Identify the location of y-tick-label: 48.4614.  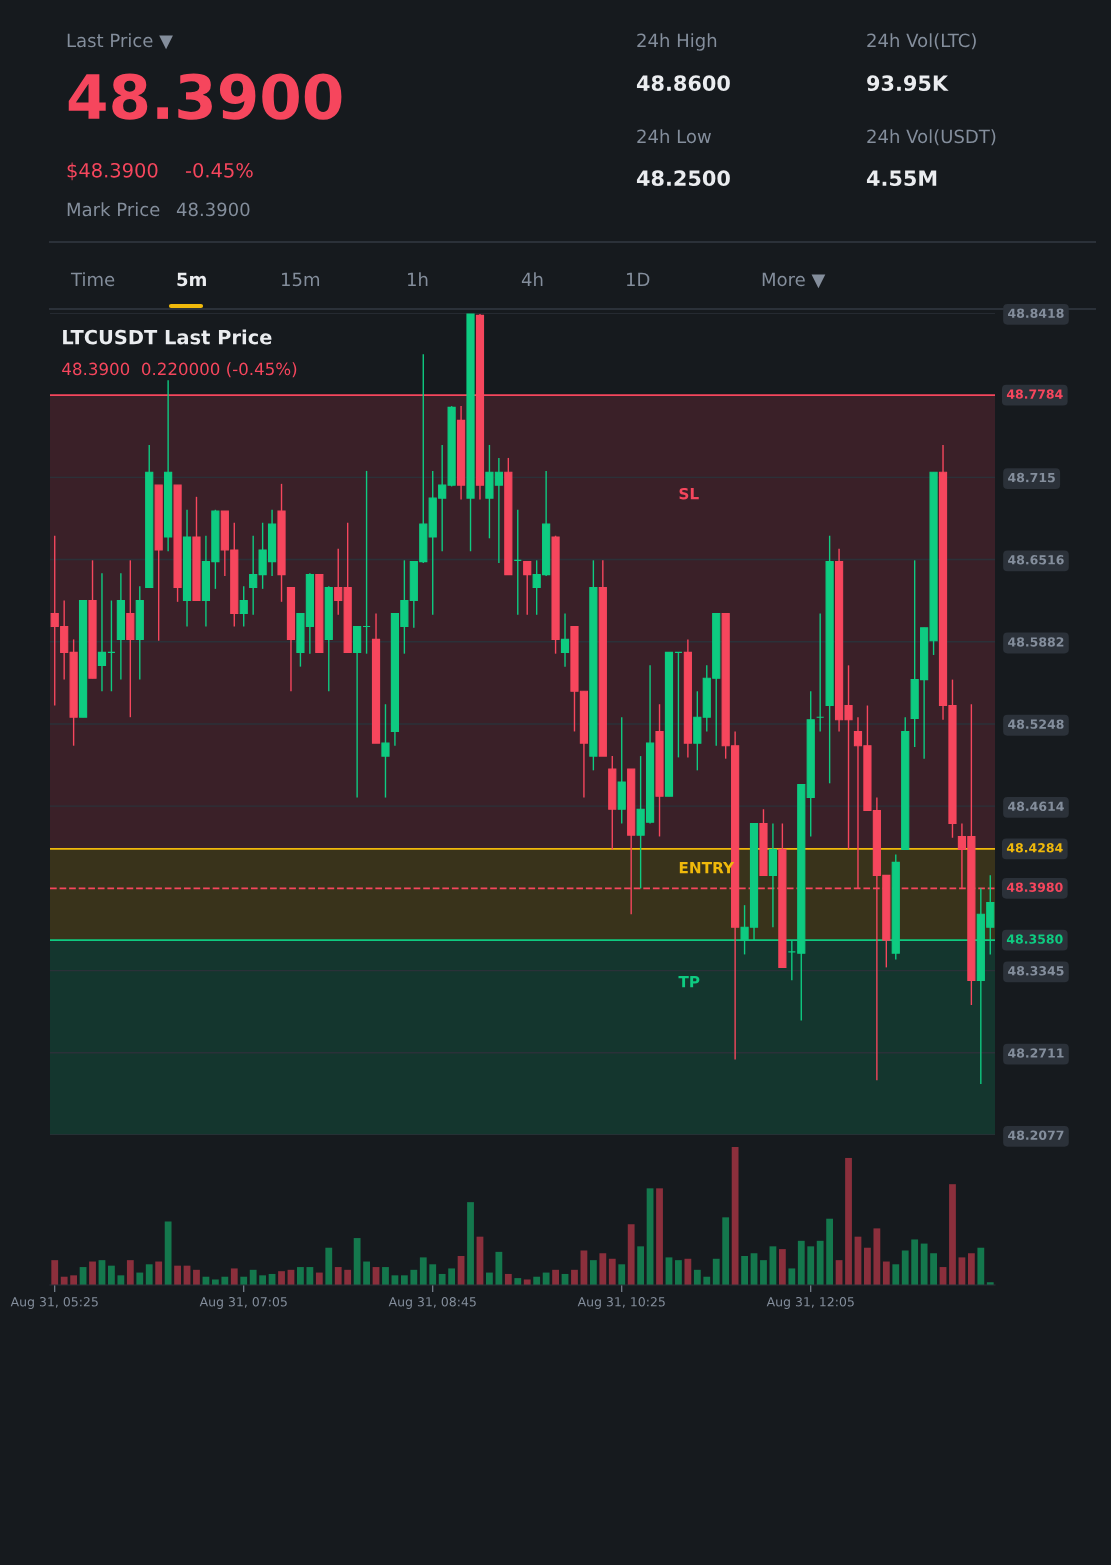
(1036, 806).